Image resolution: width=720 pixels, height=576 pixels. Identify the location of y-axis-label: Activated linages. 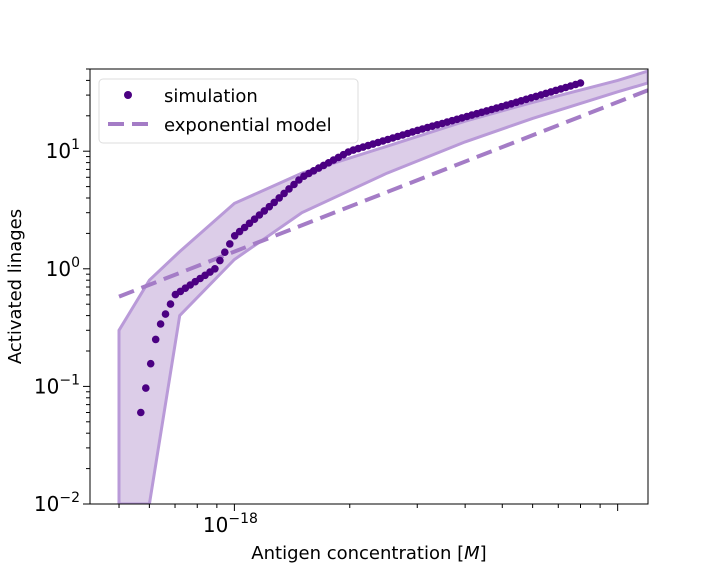
(15, 286).